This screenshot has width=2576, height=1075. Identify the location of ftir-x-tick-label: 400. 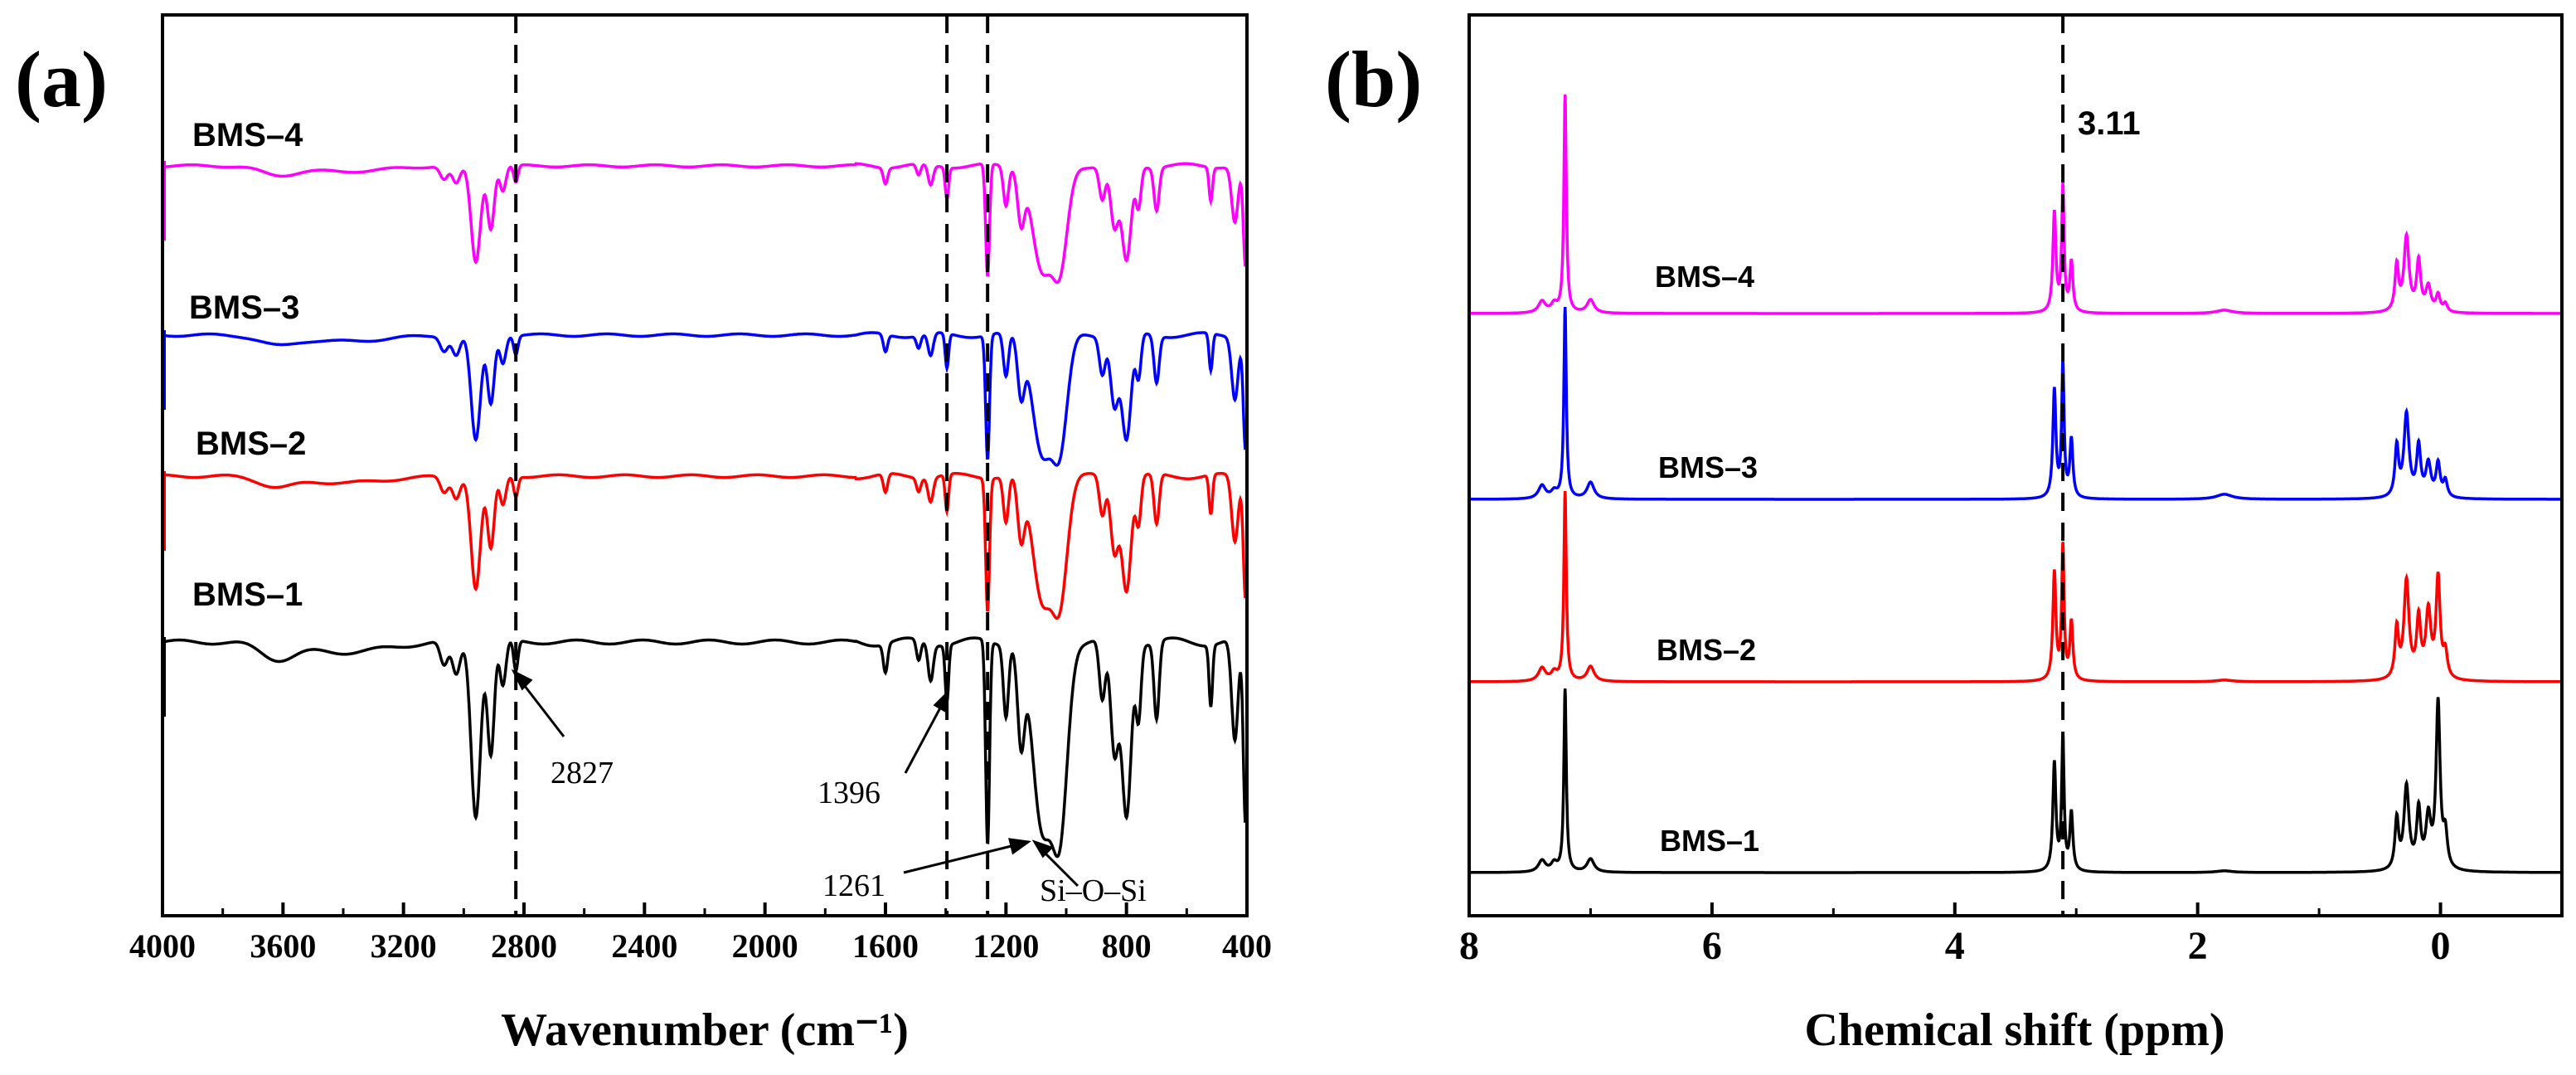
(1247, 946).